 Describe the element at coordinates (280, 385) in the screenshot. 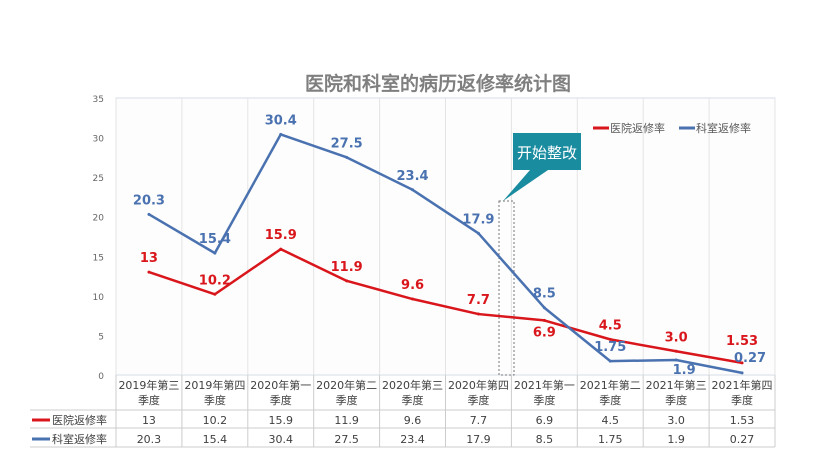

I see `x-tick-label: 2020年第一` at that location.